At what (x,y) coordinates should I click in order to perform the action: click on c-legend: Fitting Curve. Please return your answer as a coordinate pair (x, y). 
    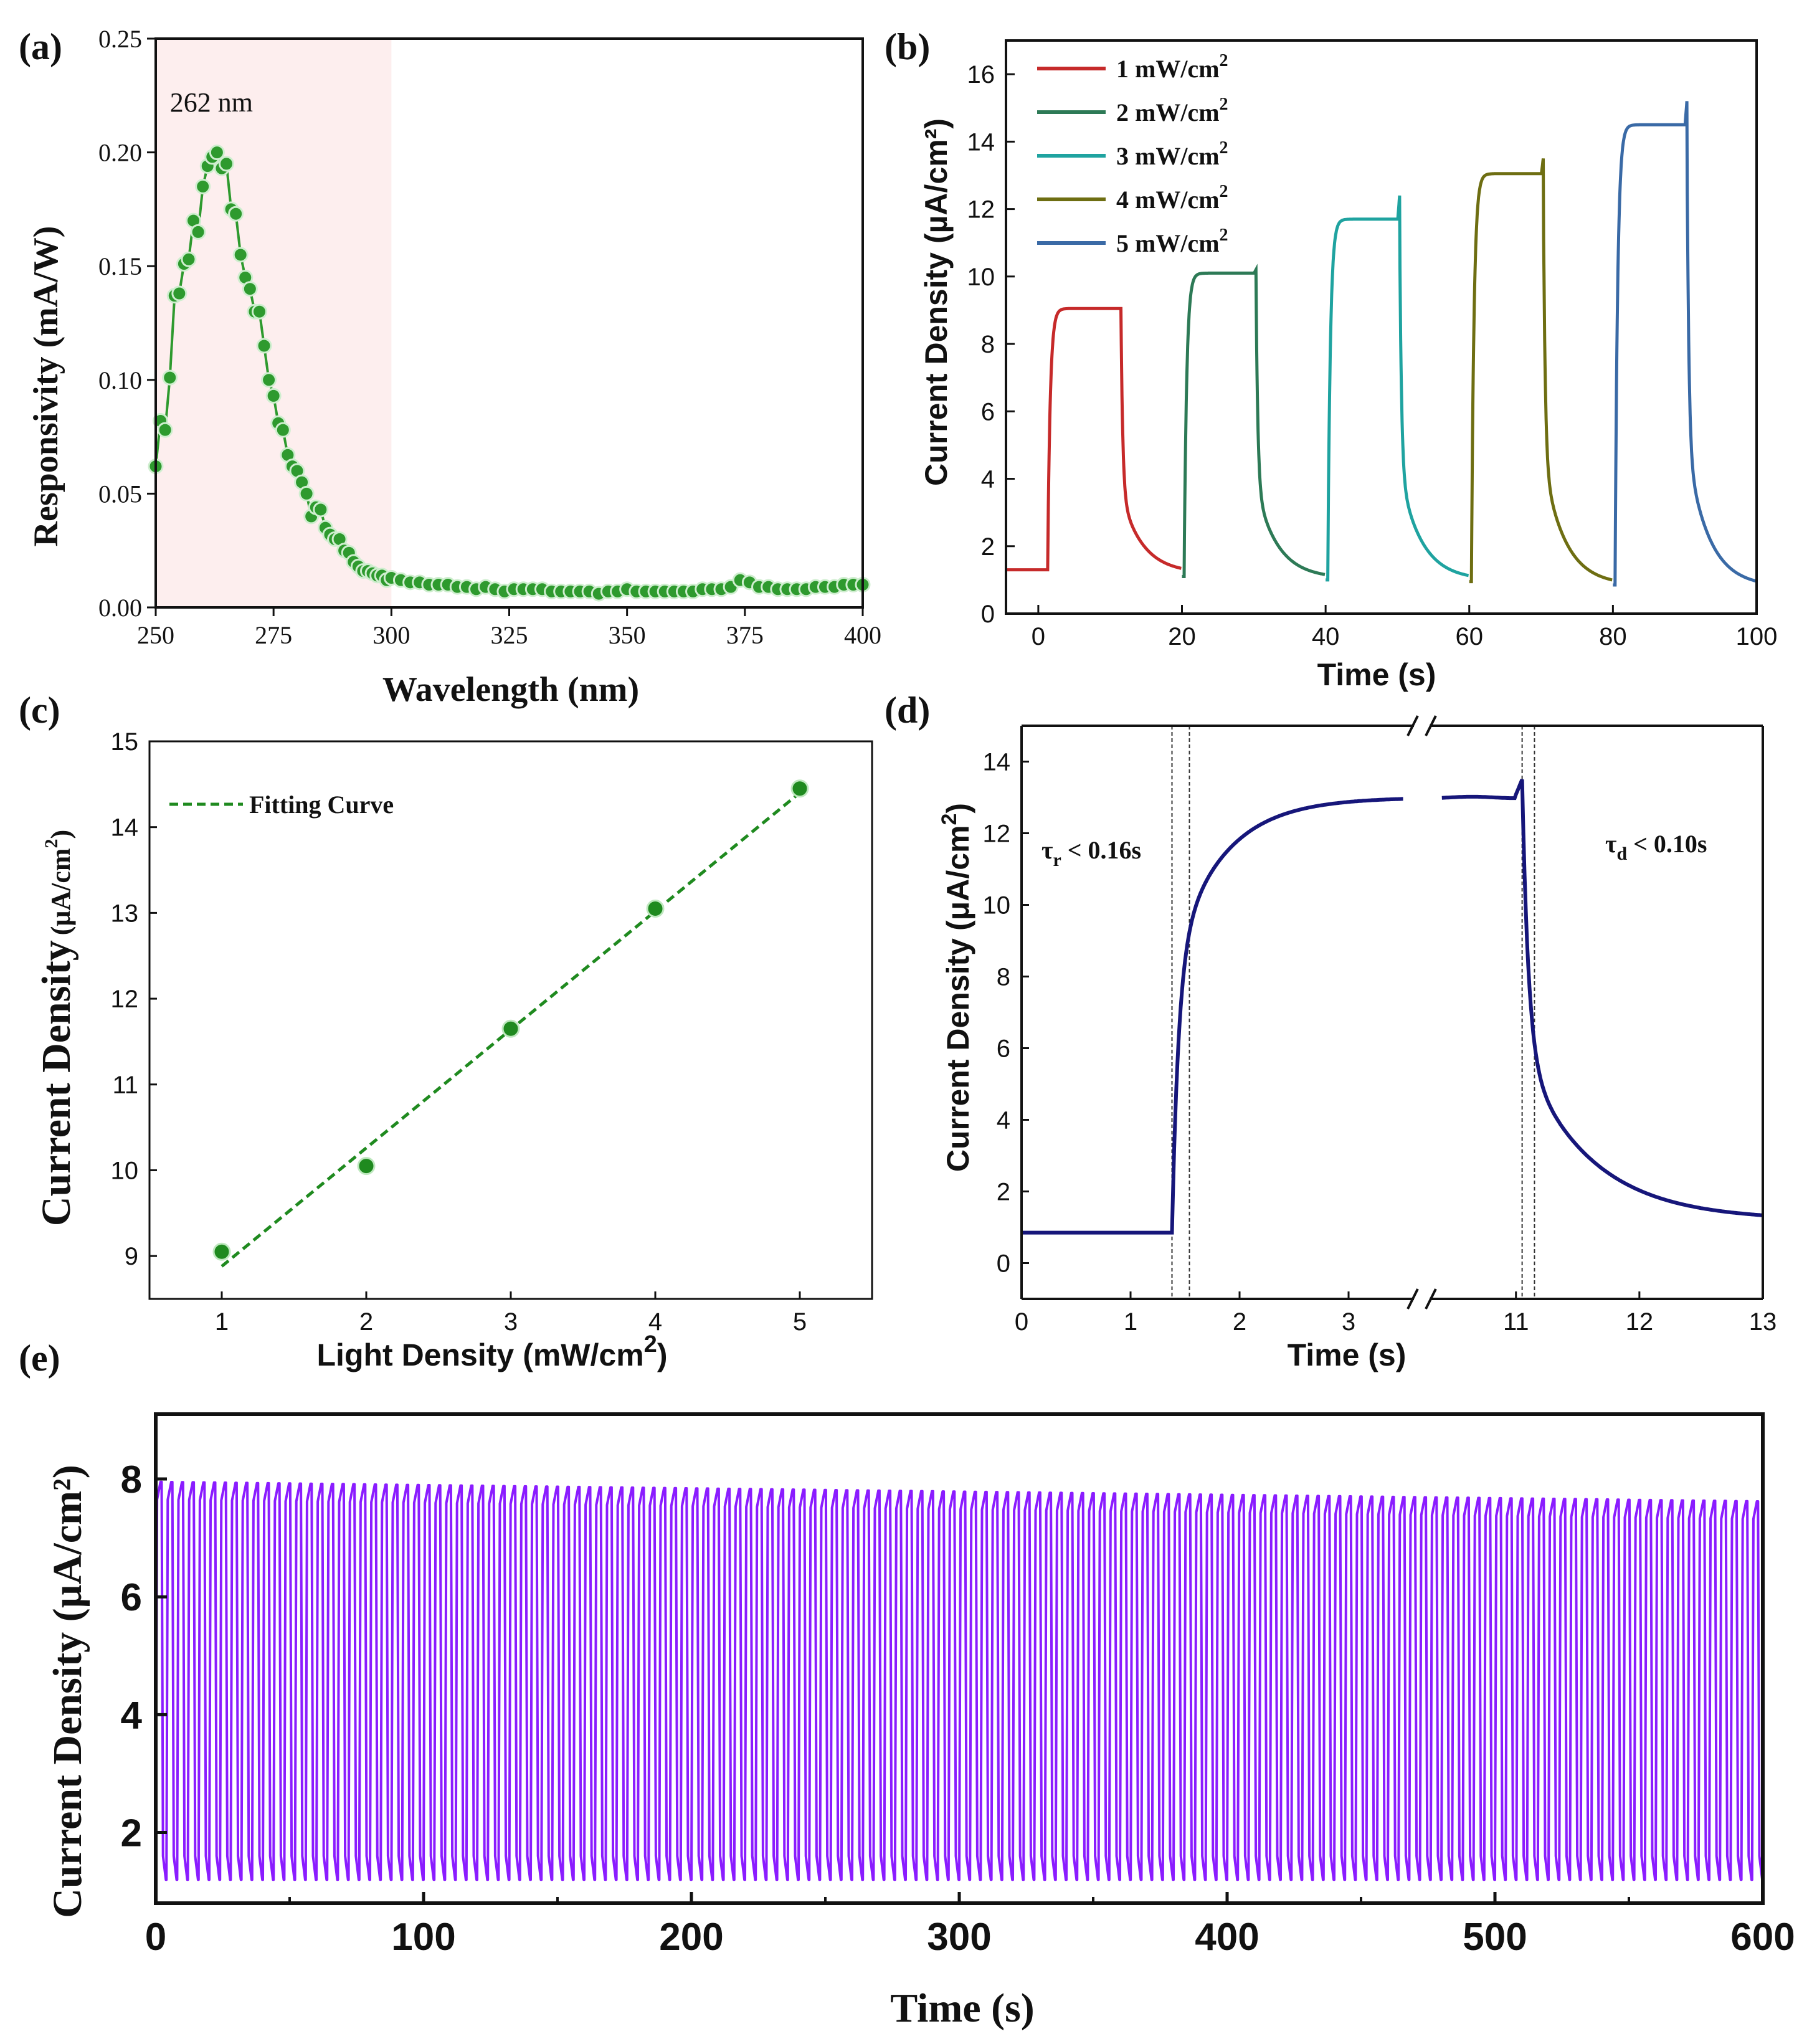
    Looking at the image, I should click on (281, 805).